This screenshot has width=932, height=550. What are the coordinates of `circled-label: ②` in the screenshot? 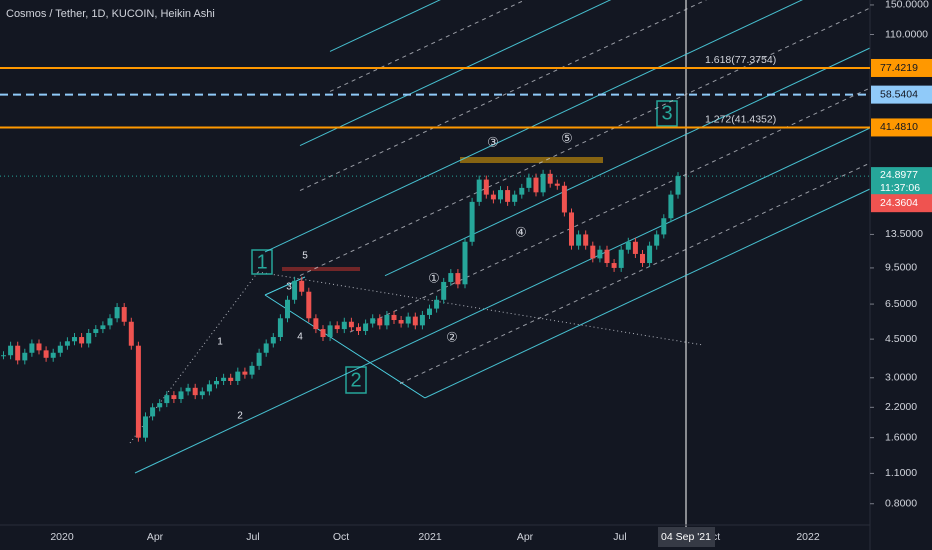 It's located at (452, 336).